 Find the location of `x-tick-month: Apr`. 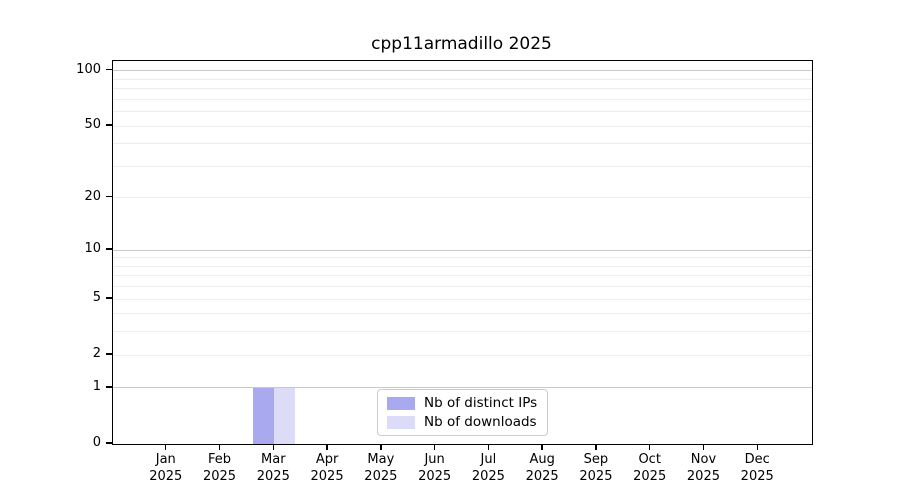

x-tick-month: Apr is located at coordinates (327, 459).